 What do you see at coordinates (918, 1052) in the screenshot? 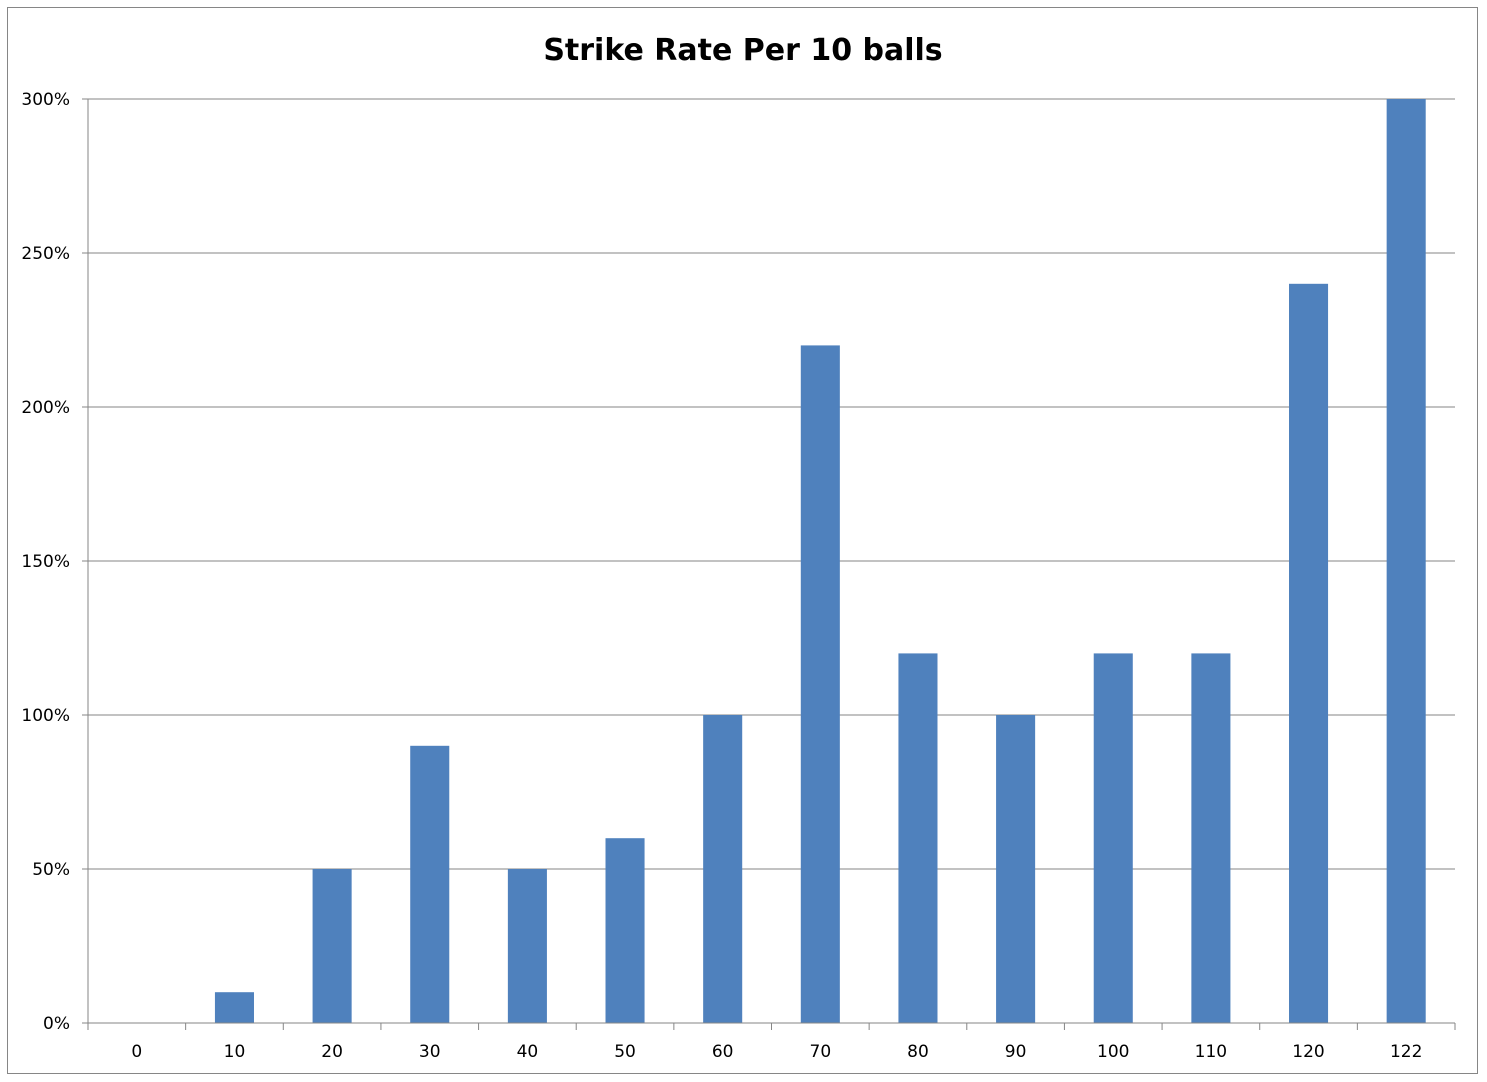
I see `x-tick-label: 80` at bounding box center [918, 1052].